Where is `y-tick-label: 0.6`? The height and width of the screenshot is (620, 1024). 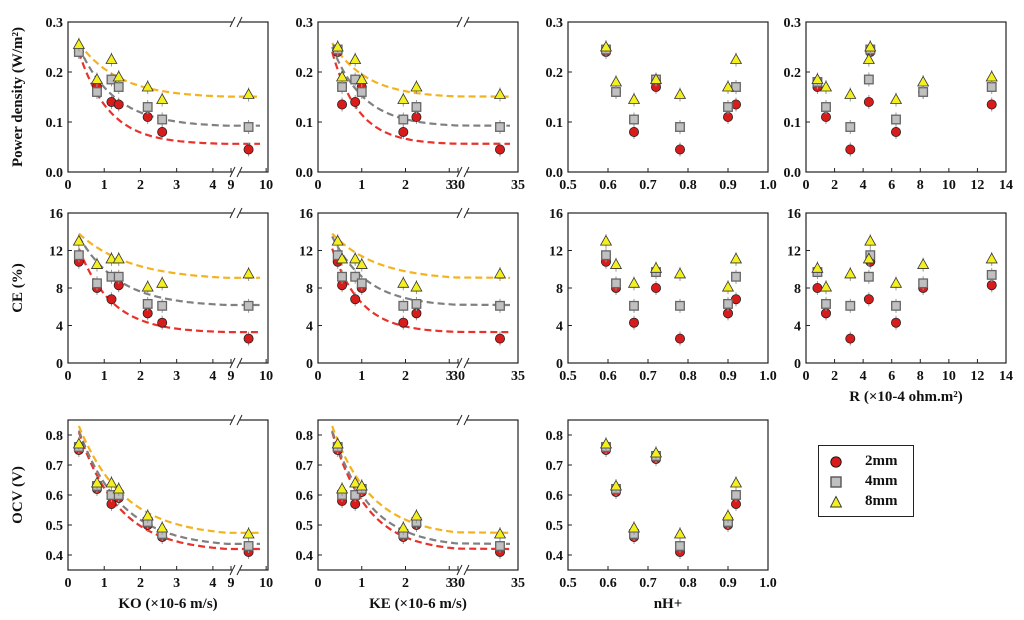
y-tick-label: 0.6 is located at coordinates (305, 496).